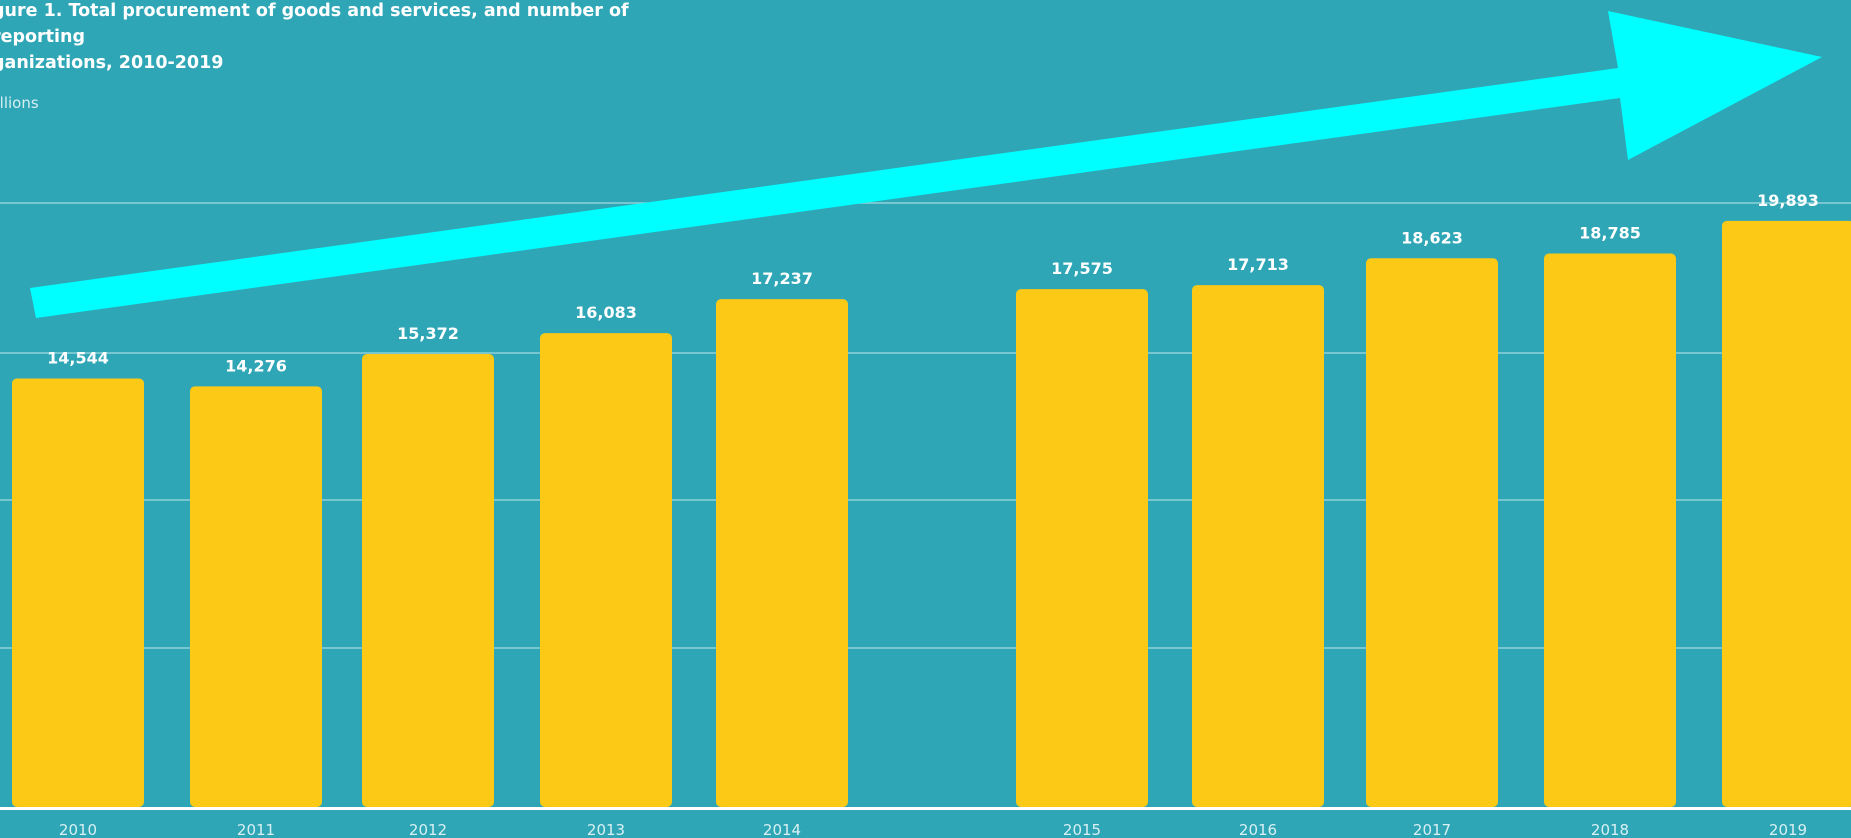  What do you see at coordinates (1258, 546) in the screenshot?
I see `bar-2016` at bounding box center [1258, 546].